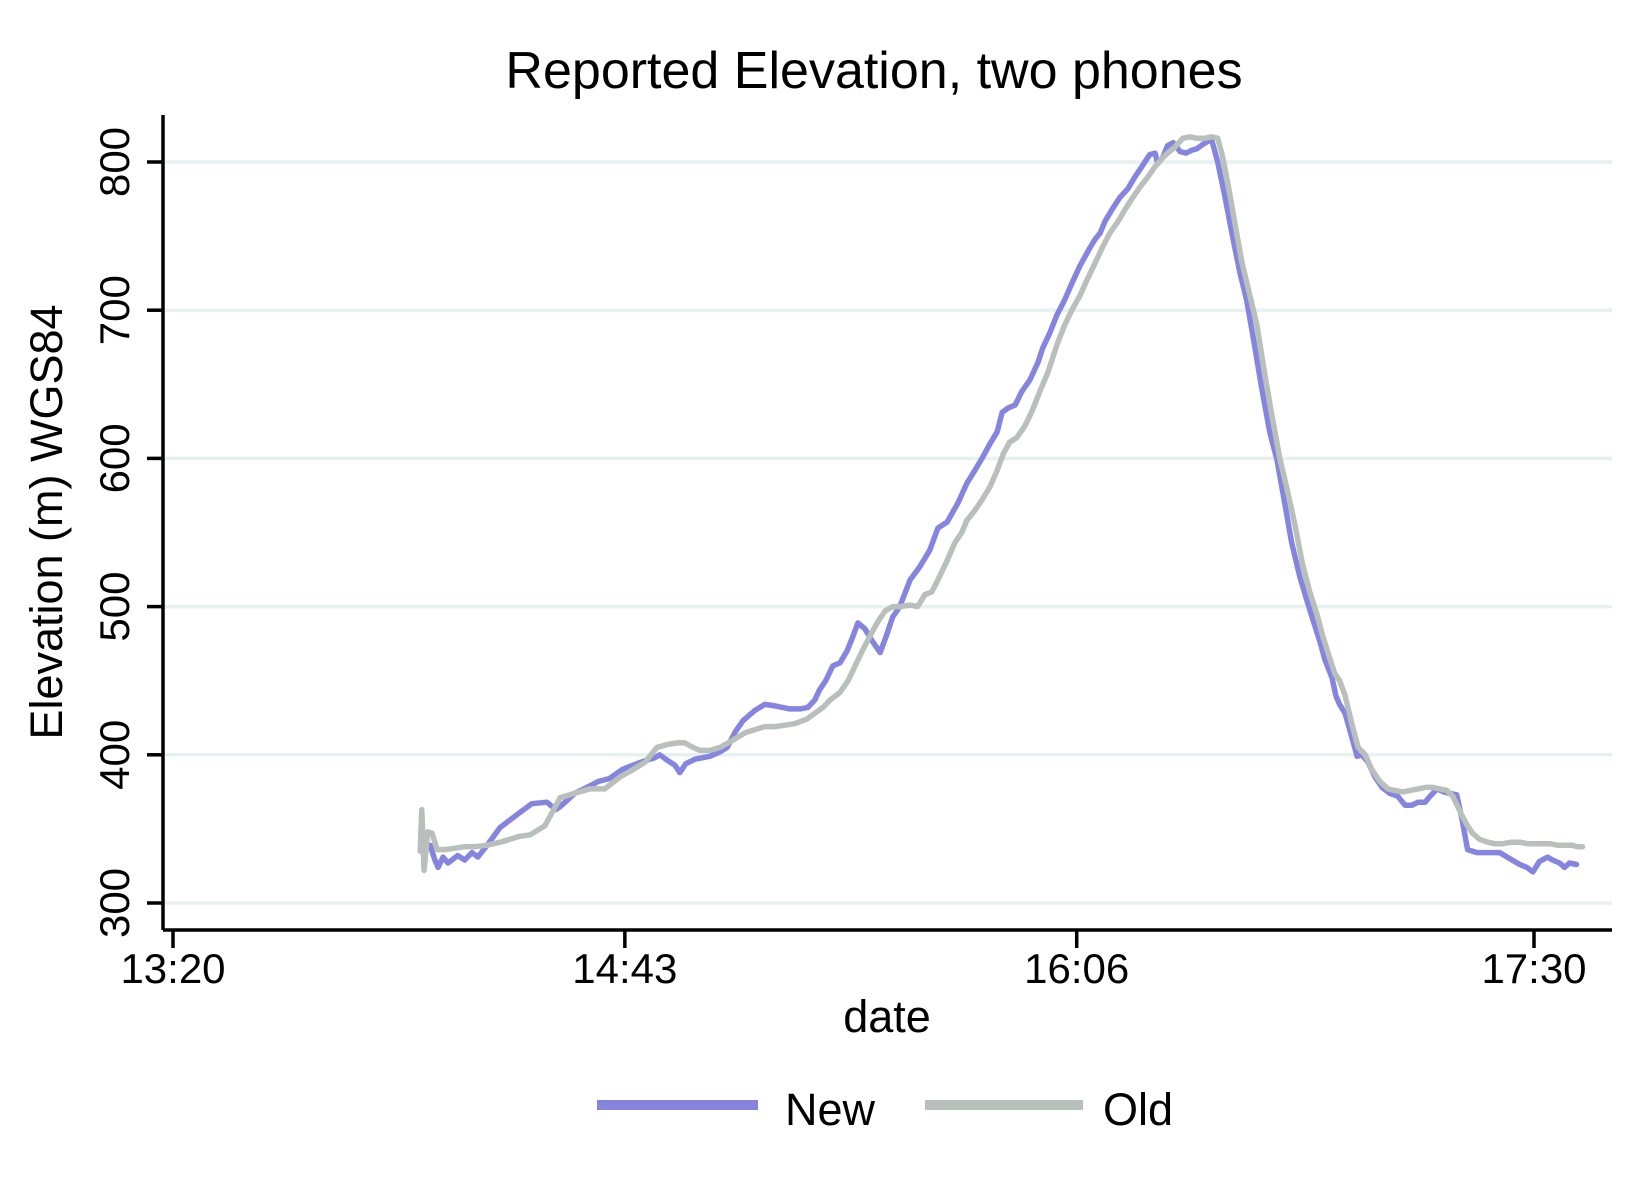 The width and height of the screenshot is (1650, 1200). What do you see at coordinates (114, 755) in the screenshot?
I see `y-tick-label-400: 400` at bounding box center [114, 755].